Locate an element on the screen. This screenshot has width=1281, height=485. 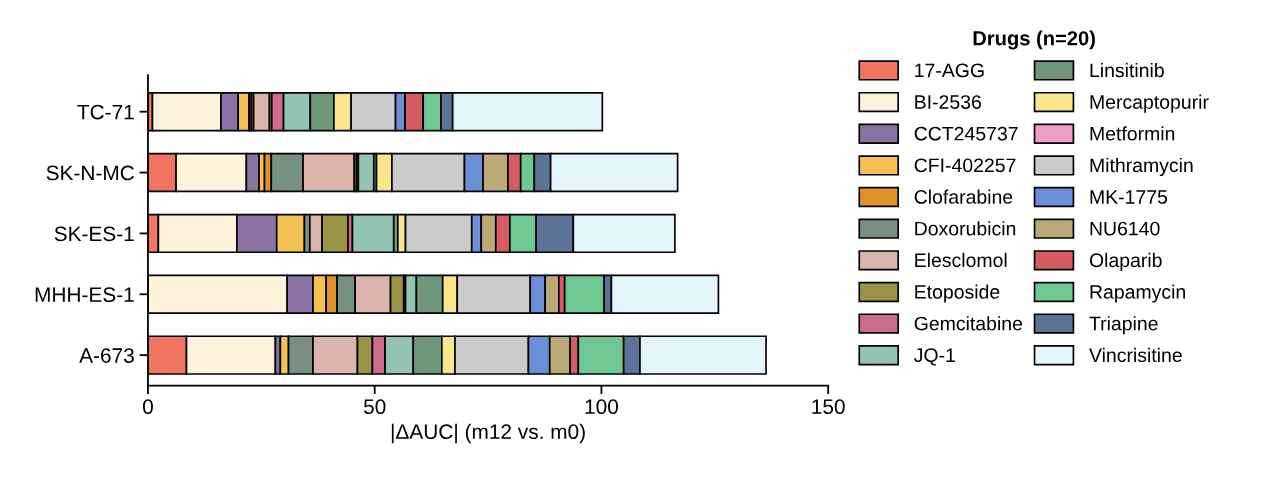
x-tick-label: 50 is located at coordinates (374, 407).